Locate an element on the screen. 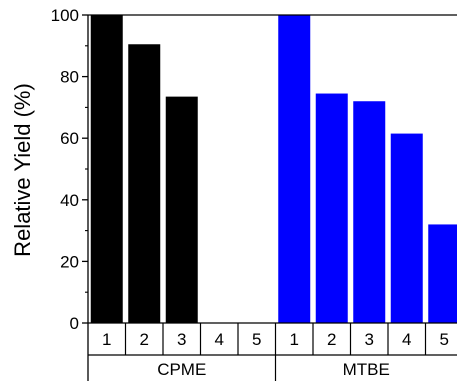  x-category-layer: 1 2 3 4 5 CPME 1 2 3 4 5 MTBE is located at coordinates (272, 352).